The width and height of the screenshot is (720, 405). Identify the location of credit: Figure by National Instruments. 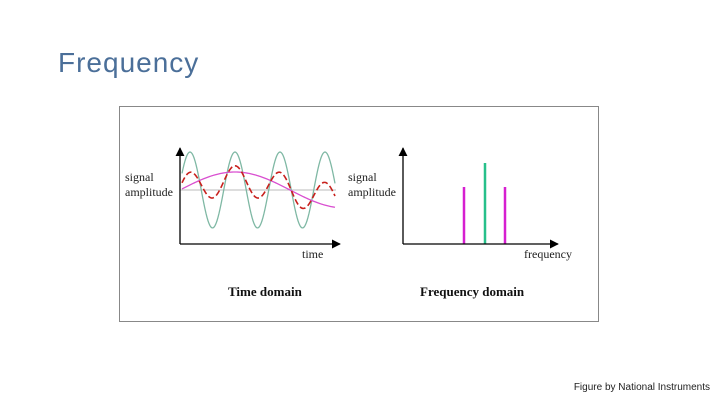
(642, 387).